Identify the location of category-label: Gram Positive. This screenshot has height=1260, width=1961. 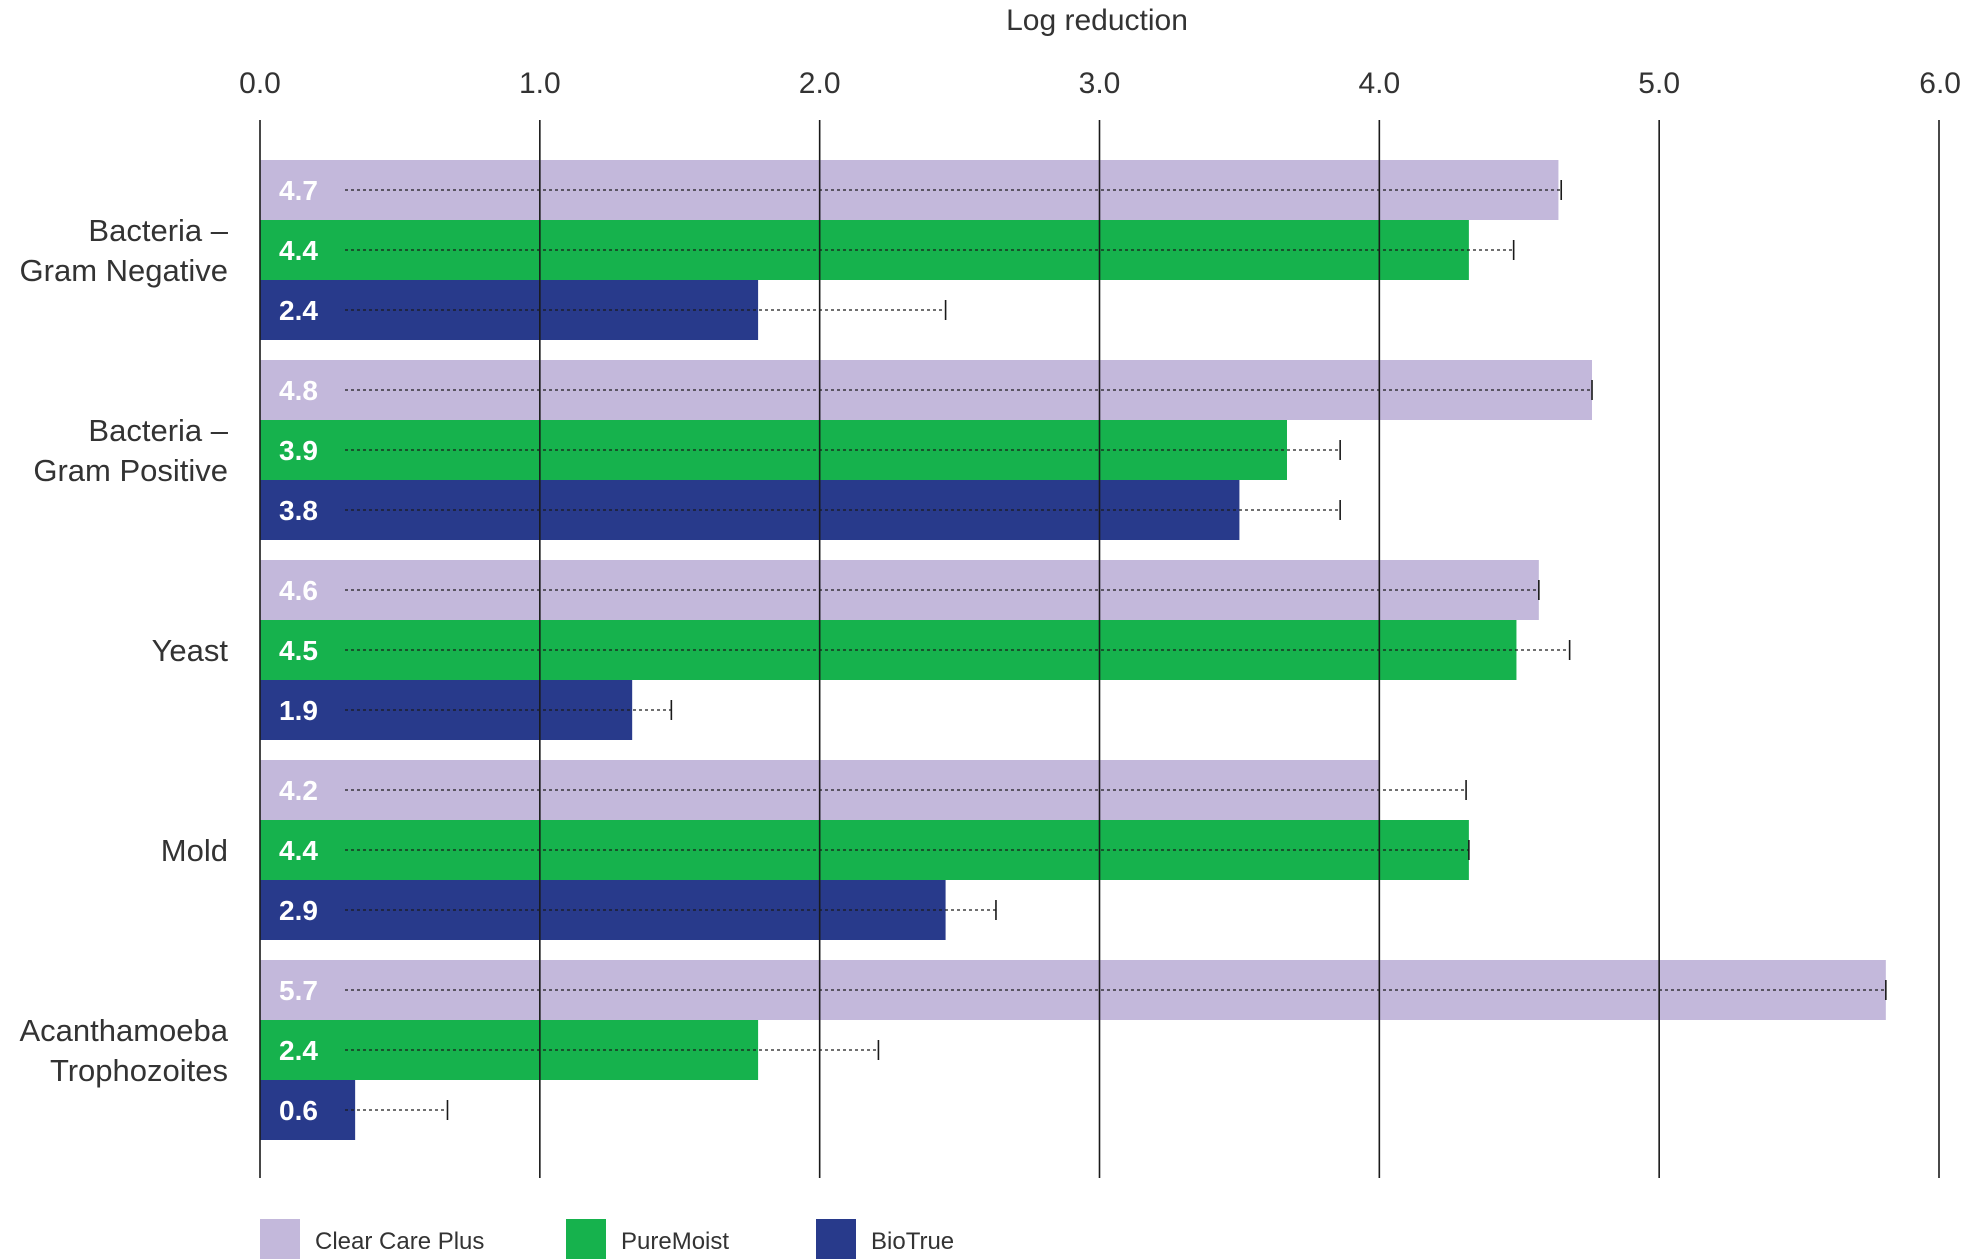
(130, 470).